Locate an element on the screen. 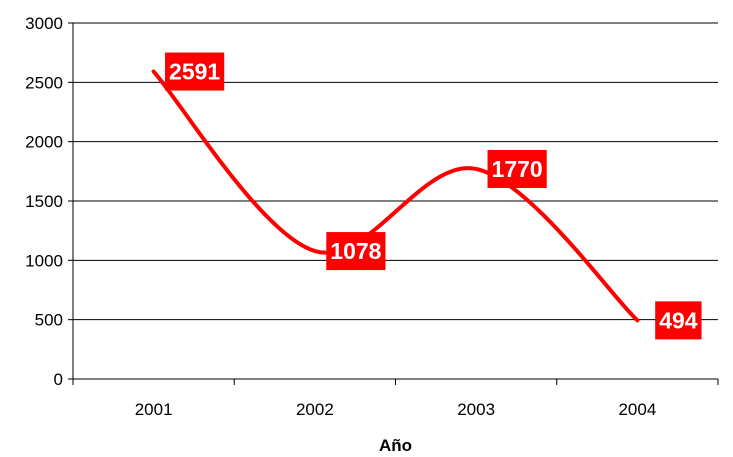 The height and width of the screenshot is (457, 733). y-tick-label: 2000 is located at coordinates (44, 142).